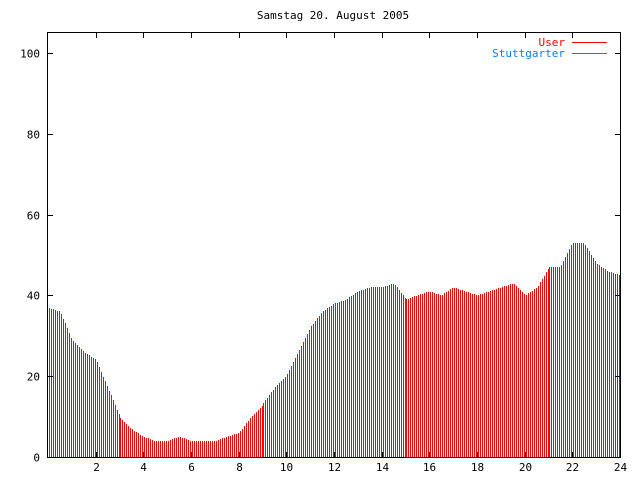 Image resolution: width=640 pixels, height=480 pixels. I want to click on chart-title: Samstag 20. August 2005, so click(333, 15).